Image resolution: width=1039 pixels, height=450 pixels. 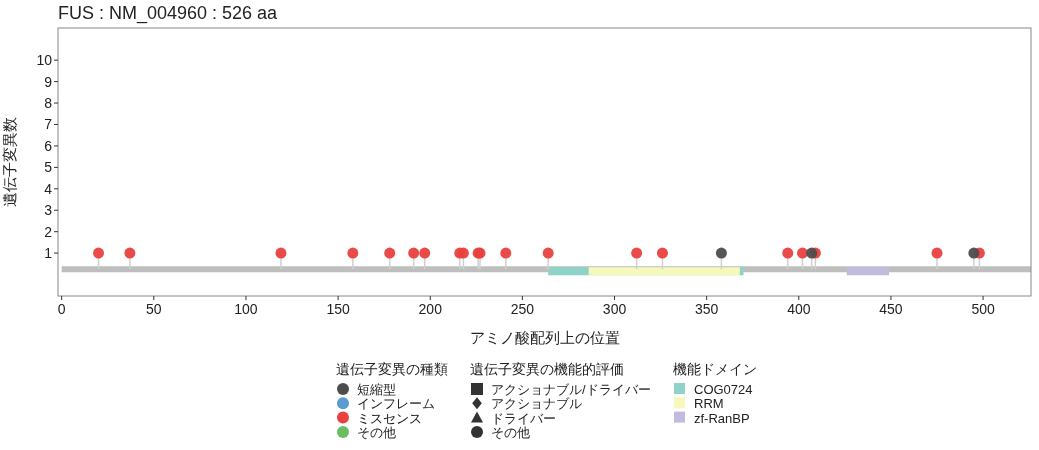 I want to click on y-tick-label: 7, so click(x=48, y=124).